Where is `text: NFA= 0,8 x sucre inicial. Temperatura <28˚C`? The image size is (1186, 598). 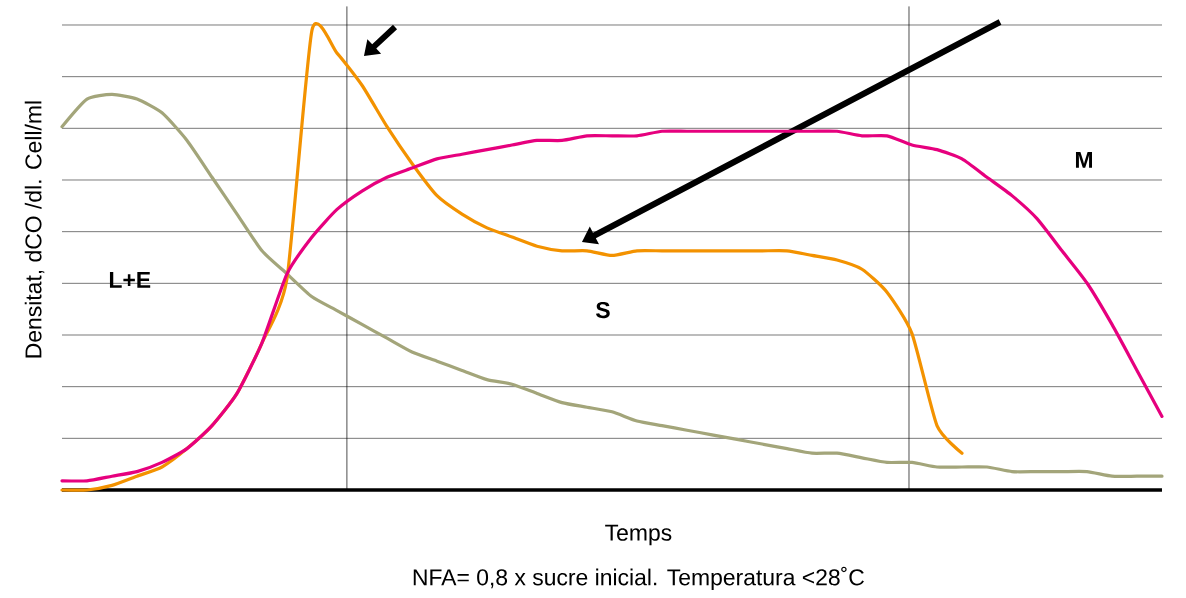 text: NFA= 0,8 x sucre inicial. Temperatura <28˚C is located at coordinates (638, 578).